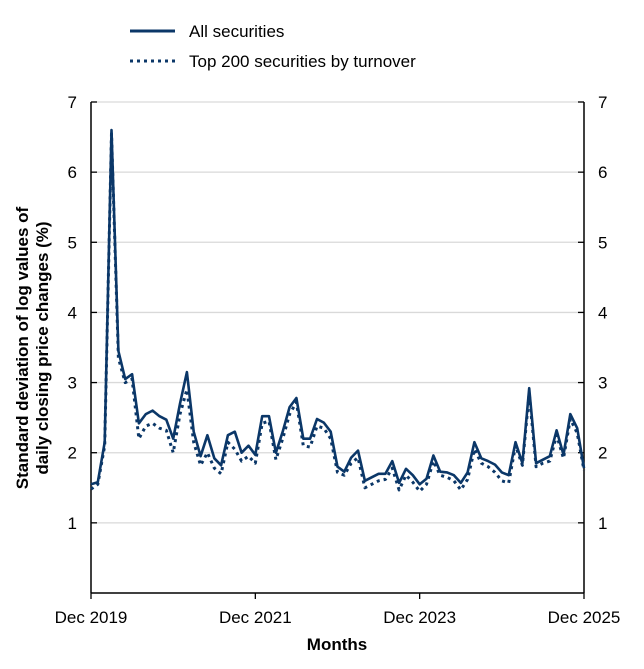 Image resolution: width=644 pixels, height=669 pixels. What do you see at coordinates (72, 453) in the screenshot?
I see `y-tick-label-left: 2` at bounding box center [72, 453].